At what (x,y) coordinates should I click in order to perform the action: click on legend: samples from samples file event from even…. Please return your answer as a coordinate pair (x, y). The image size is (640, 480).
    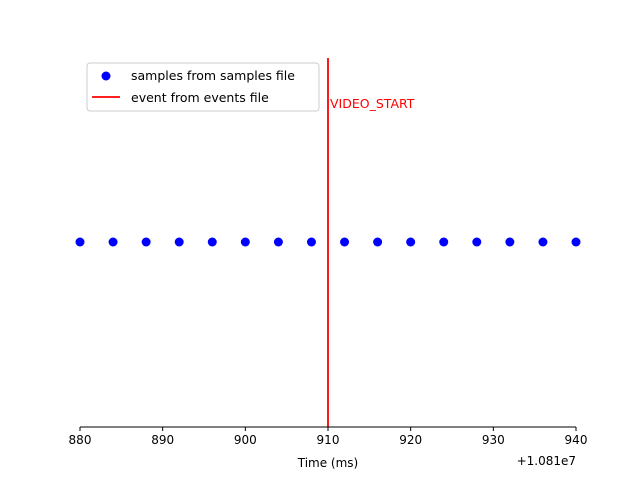
    Looking at the image, I should click on (203, 87).